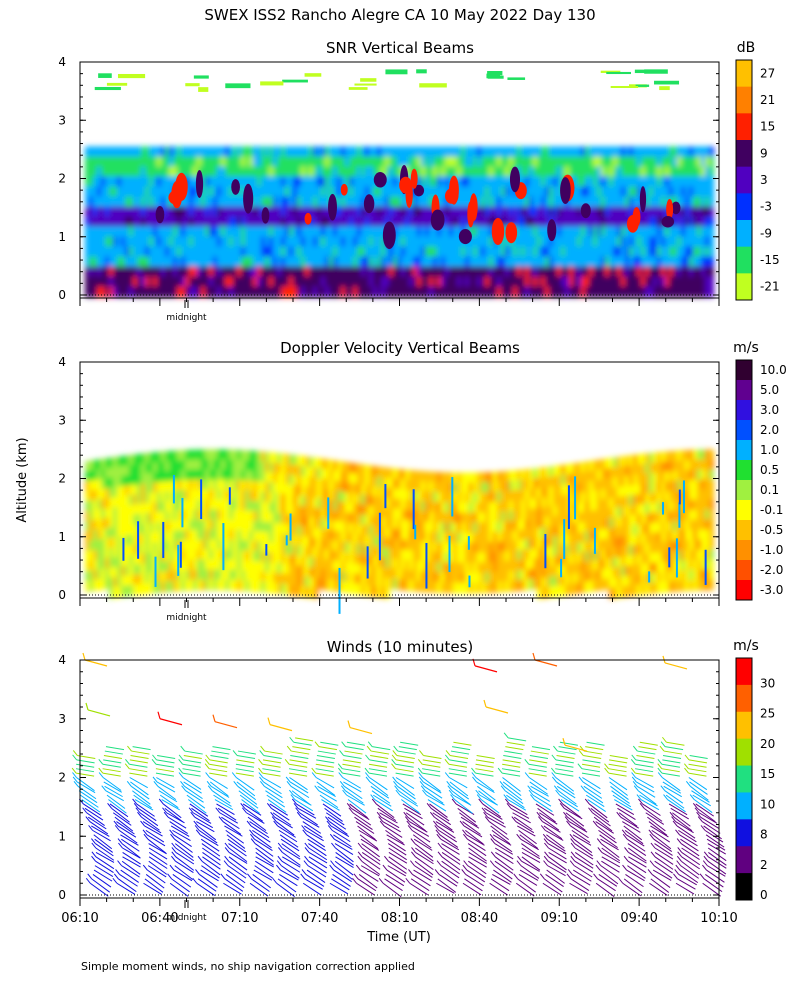 This screenshot has height=1000, width=800. I want to click on wind-barb-flag, so click(145, 832).